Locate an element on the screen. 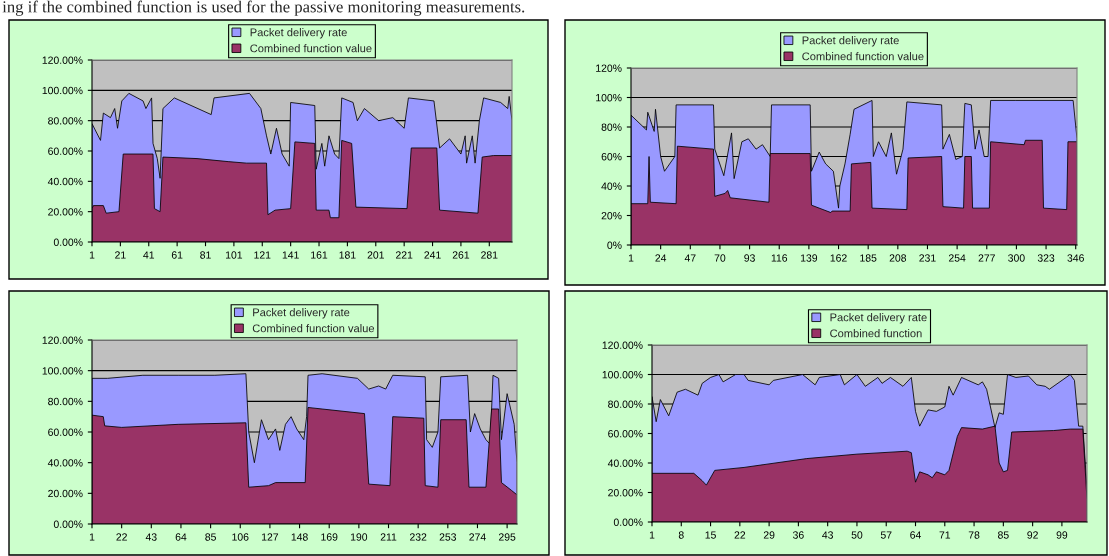 This screenshot has width=1109, height=556. x-tick-label: 71 is located at coordinates (945, 535).